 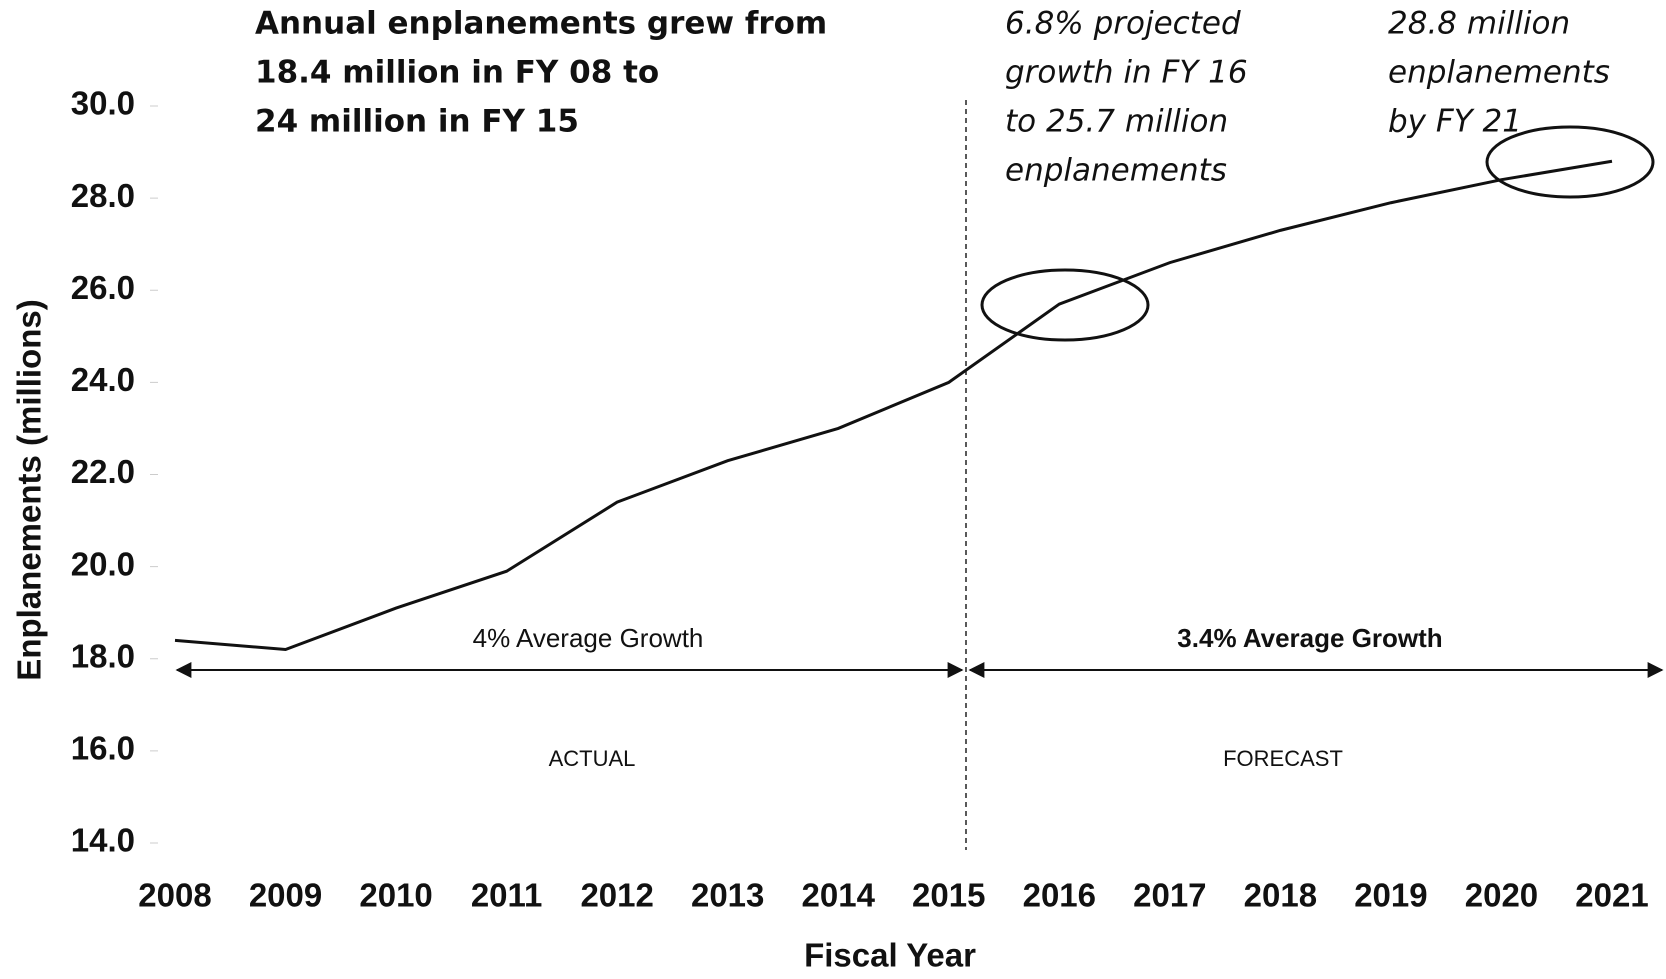 What do you see at coordinates (1280, 895) in the screenshot?
I see `x-tick-label: 2018` at bounding box center [1280, 895].